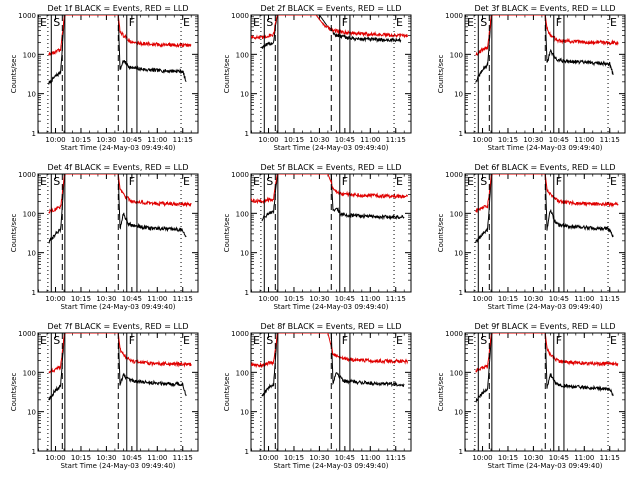 Image resolution: width=640 pixels, height=480 pixels. Describe the element at coordinates (544, 326) in the screenshot. I see `panel-title: Det 9f BLACK = Events, RED = LLD` at that location.